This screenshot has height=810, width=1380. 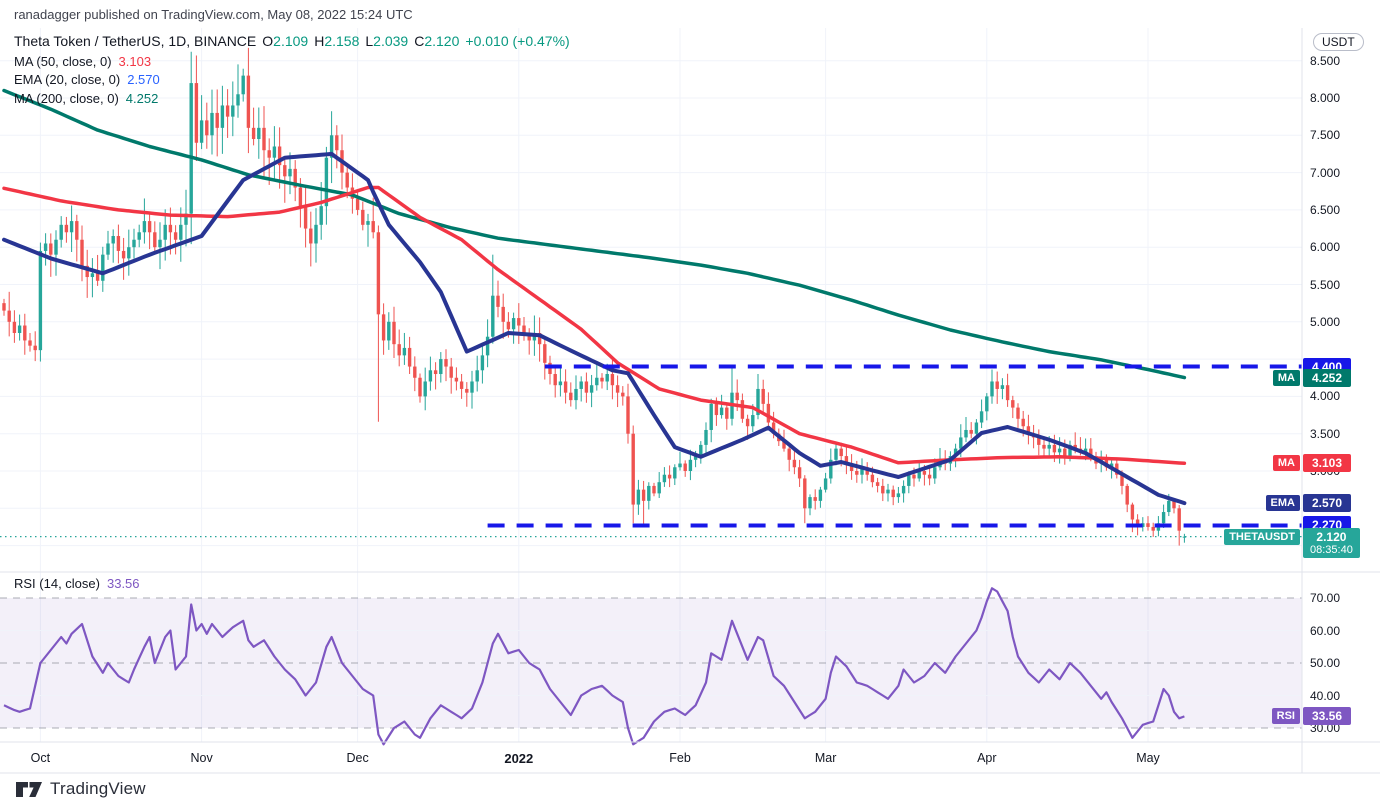 I want to click on ohlc-readout: O2.109 H2.158 L2.039 C2.120, so click(x=357, y=41).